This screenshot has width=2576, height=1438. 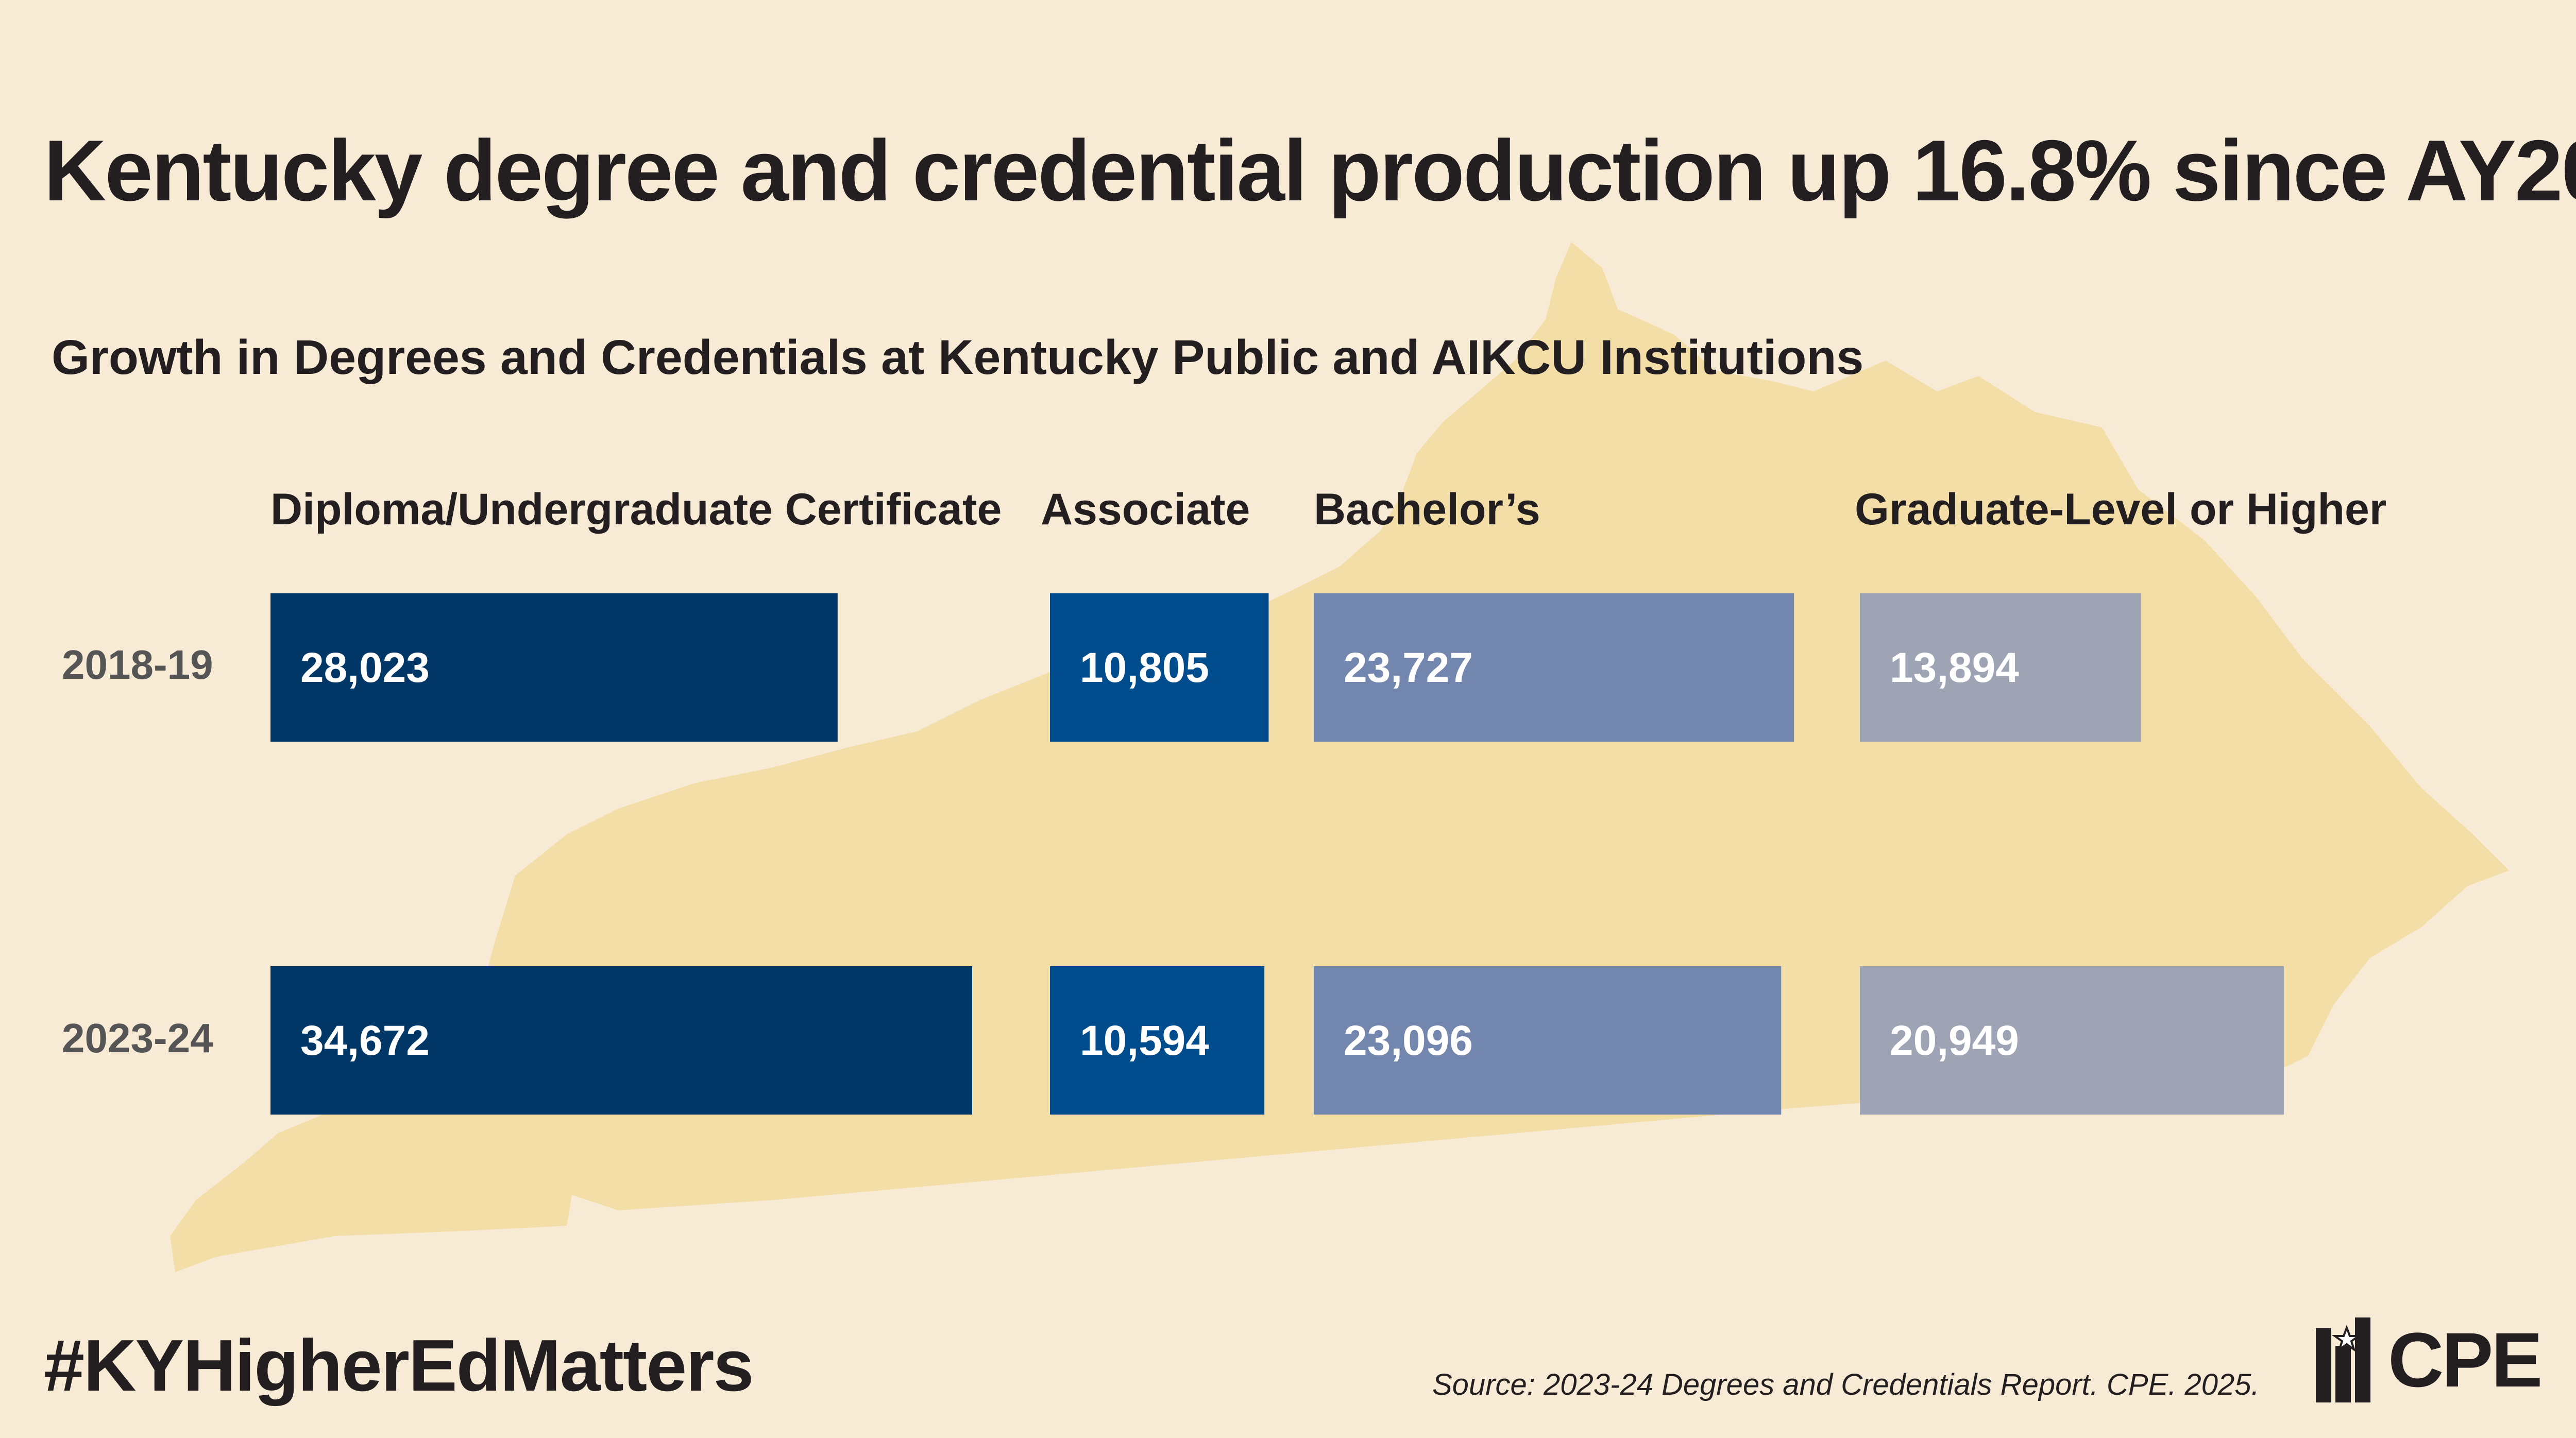 What do you see at coordinates (636, 509) in the screenshot?
I see `category-label-diploma: Diploma/Undergraduate Certificate` at bounding box center [636, 509].